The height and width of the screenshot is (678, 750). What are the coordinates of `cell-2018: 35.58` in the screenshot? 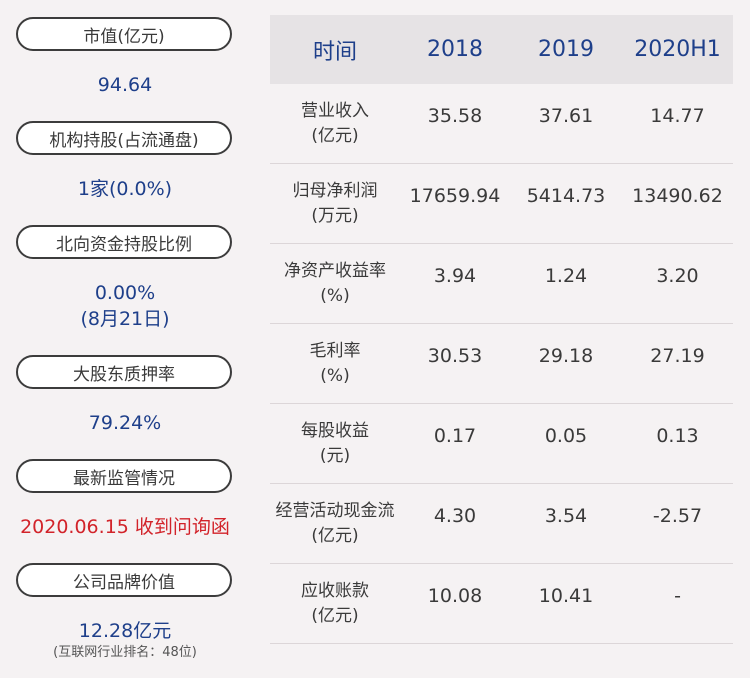 It's located at (455, 116).